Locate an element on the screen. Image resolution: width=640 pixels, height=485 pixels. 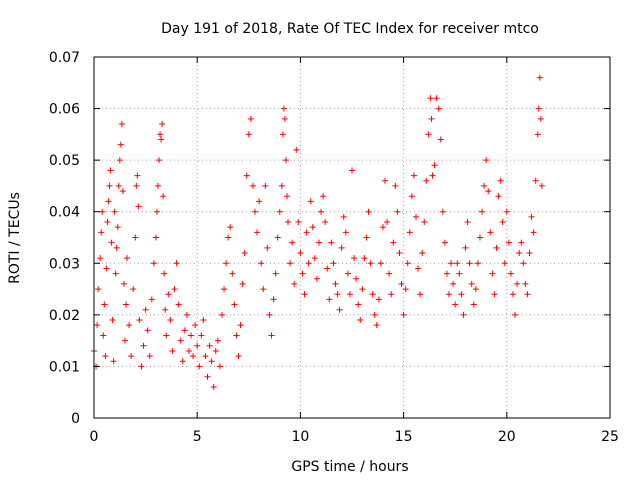
x-tick-label: 20 is located at coordinates (507, 437).